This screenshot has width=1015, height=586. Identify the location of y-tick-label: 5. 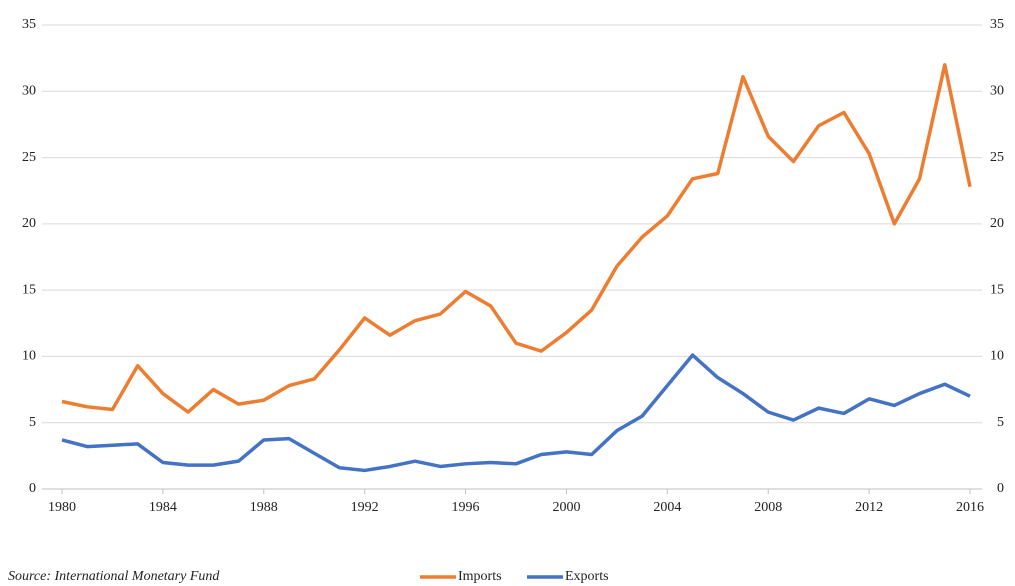
(32, 422).